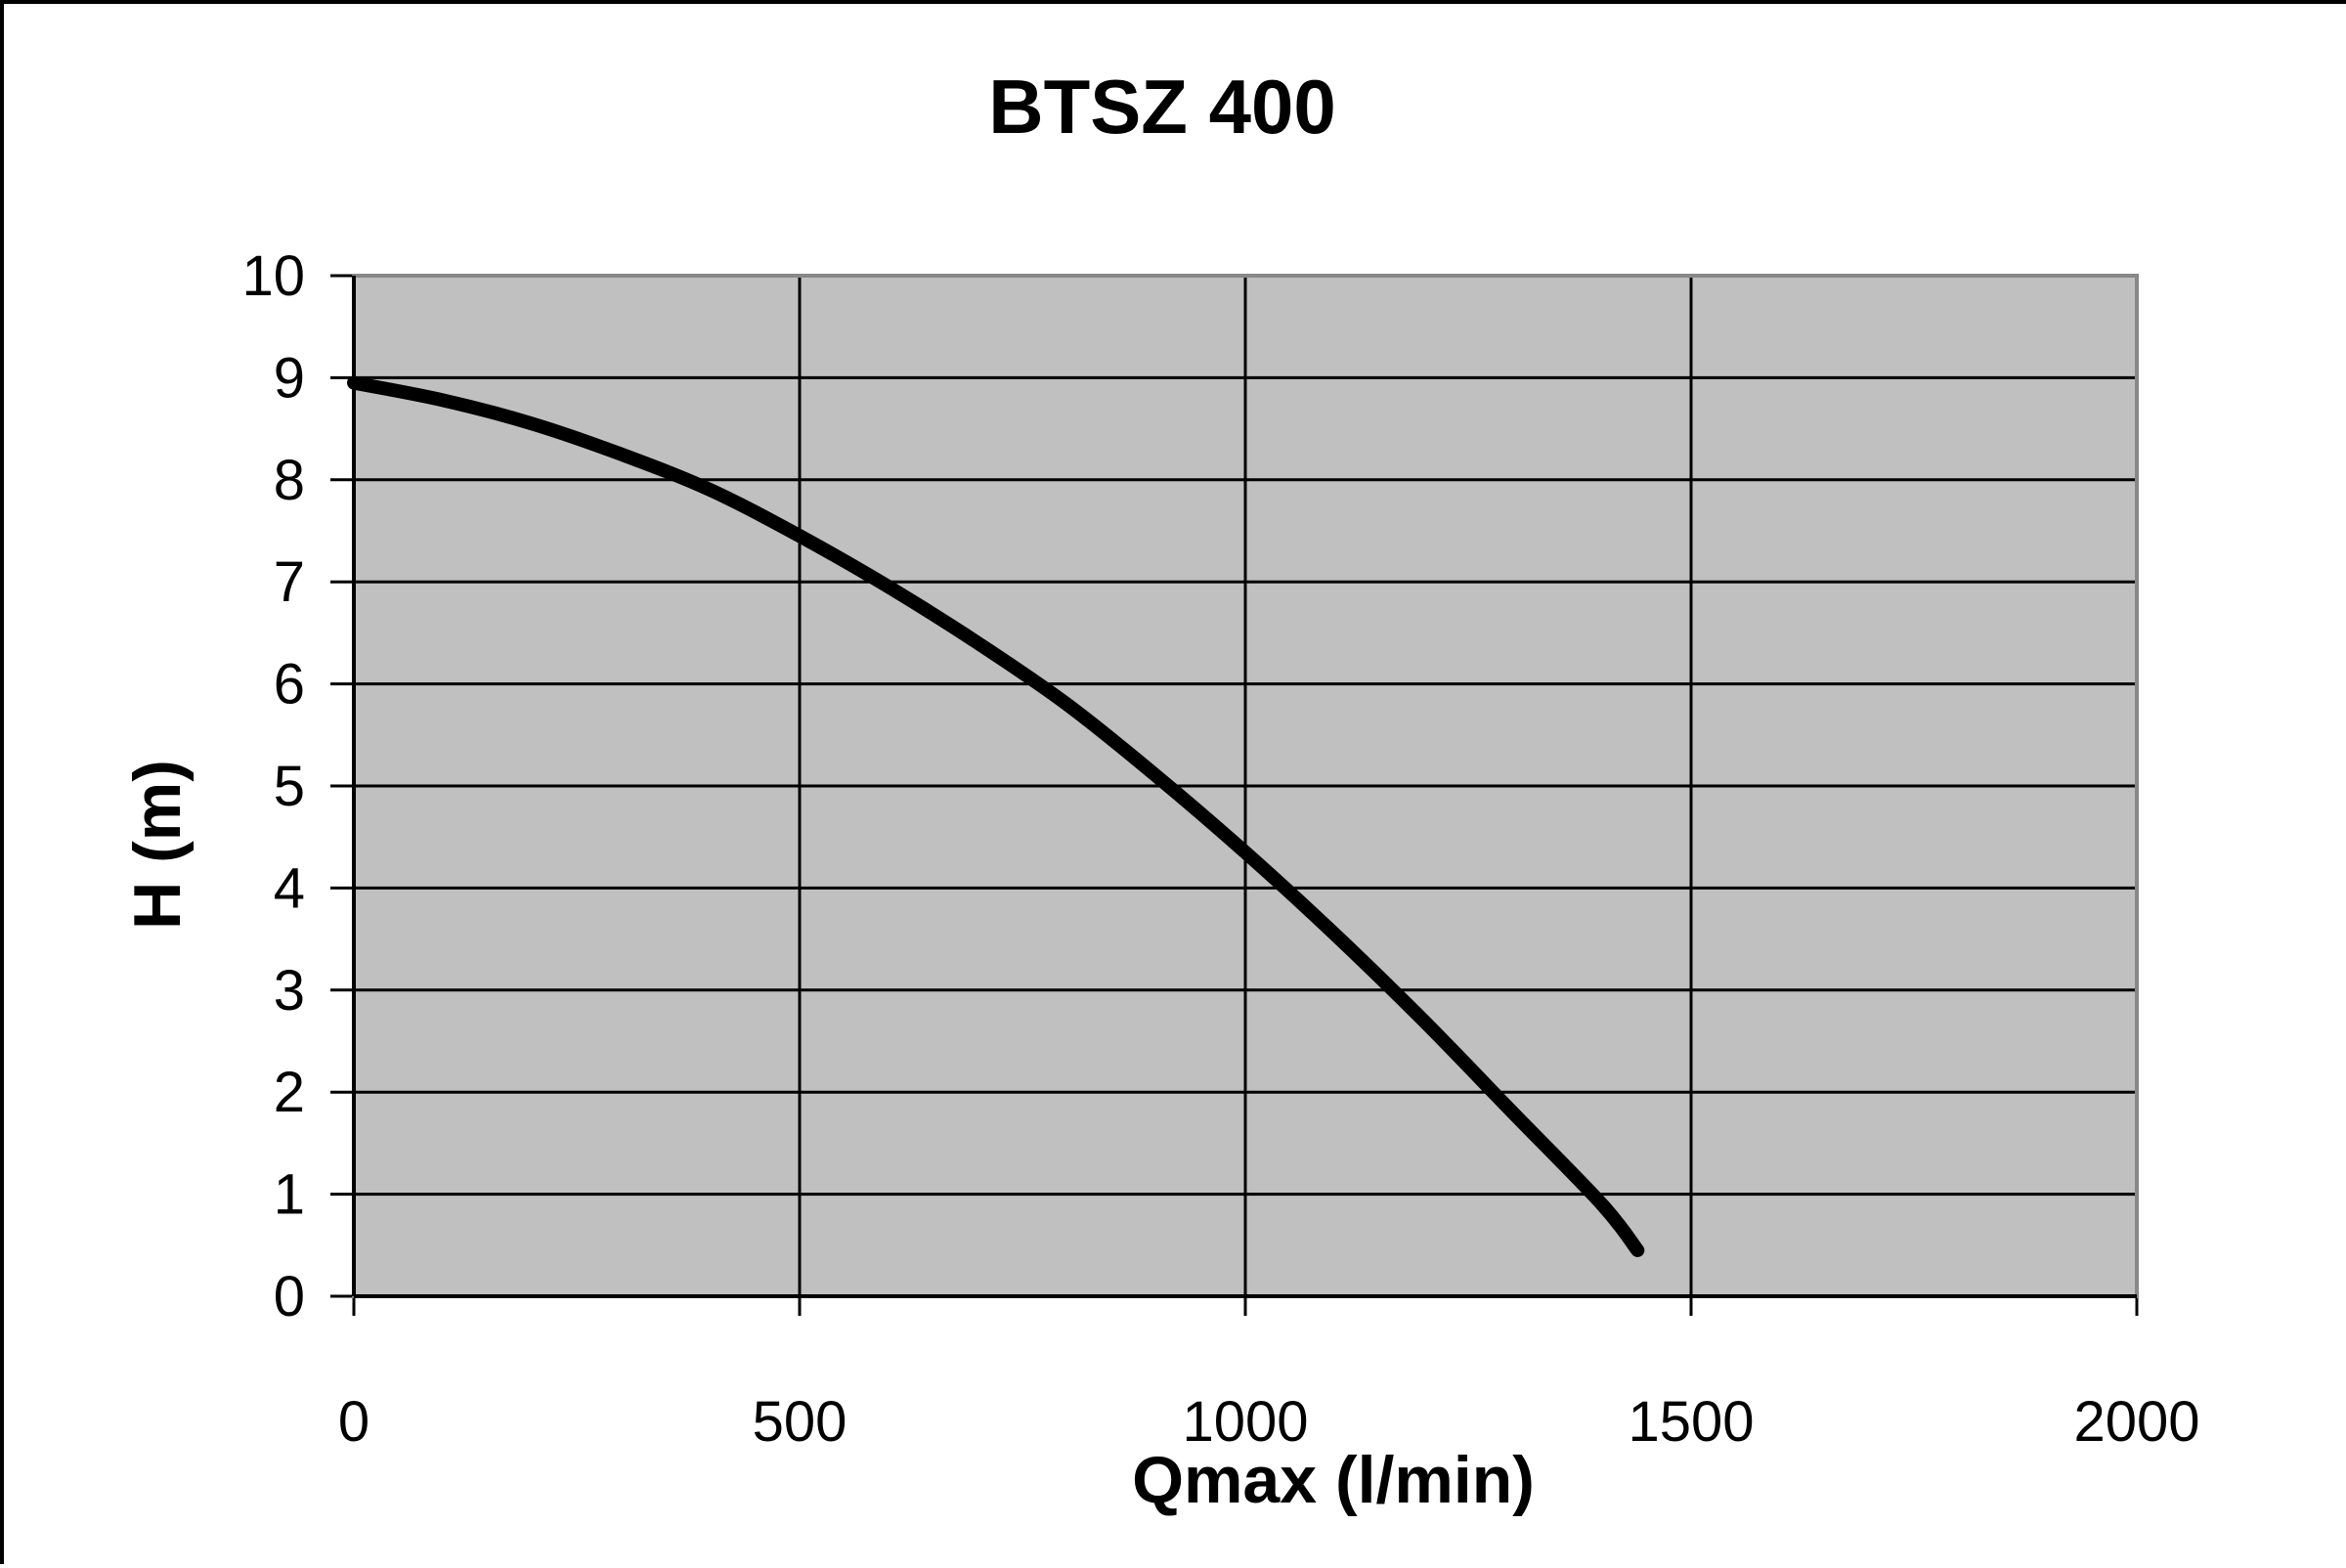 This screenshot has width=2346, height=1568. I want to click on y-tick-label: 6, so click(290, 685).